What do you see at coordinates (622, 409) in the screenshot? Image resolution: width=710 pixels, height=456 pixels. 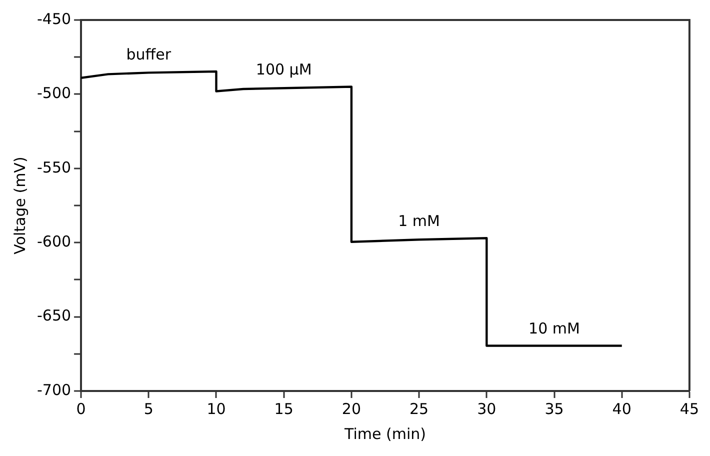 I see `x-tick-label: 40` at bounding box center [622, 409].